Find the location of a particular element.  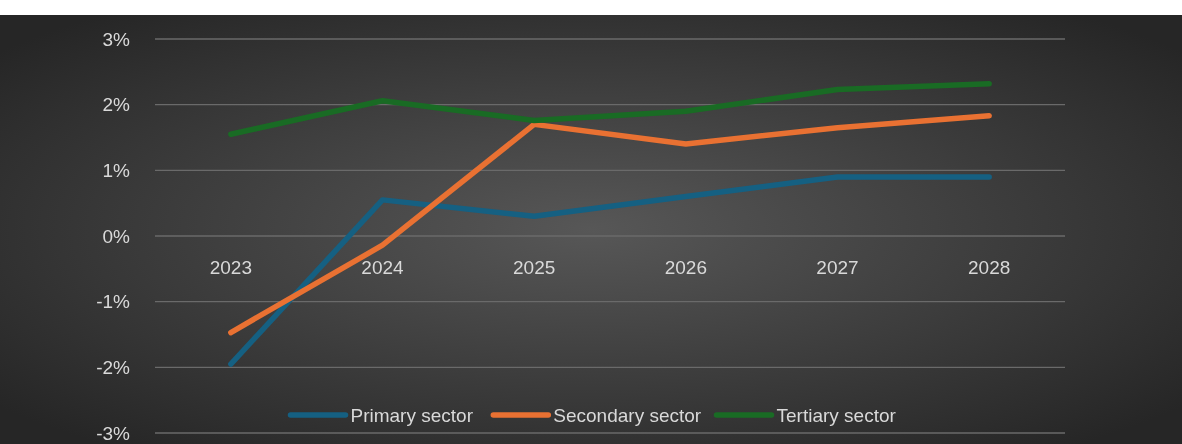

x-tick-label: 2027 is located at coordinates (837, 267).